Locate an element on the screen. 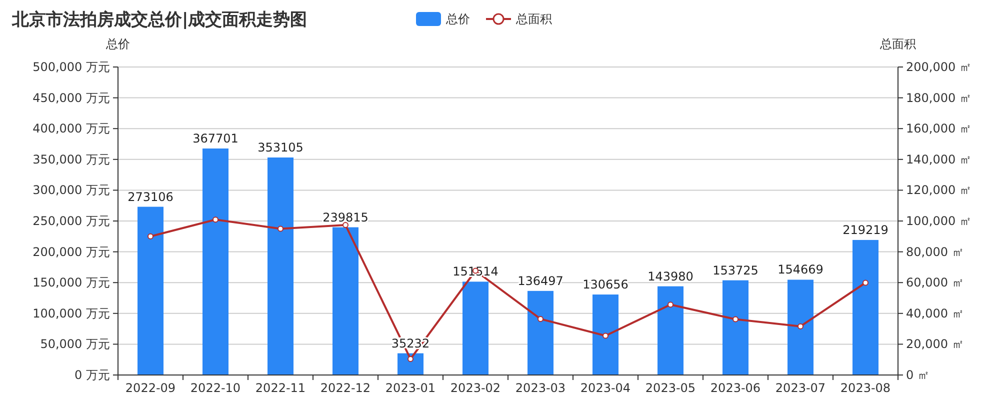 This screenshot has width=1000, height=400. x-tick-label: 2023-03 is located at coordinates (540, 388).